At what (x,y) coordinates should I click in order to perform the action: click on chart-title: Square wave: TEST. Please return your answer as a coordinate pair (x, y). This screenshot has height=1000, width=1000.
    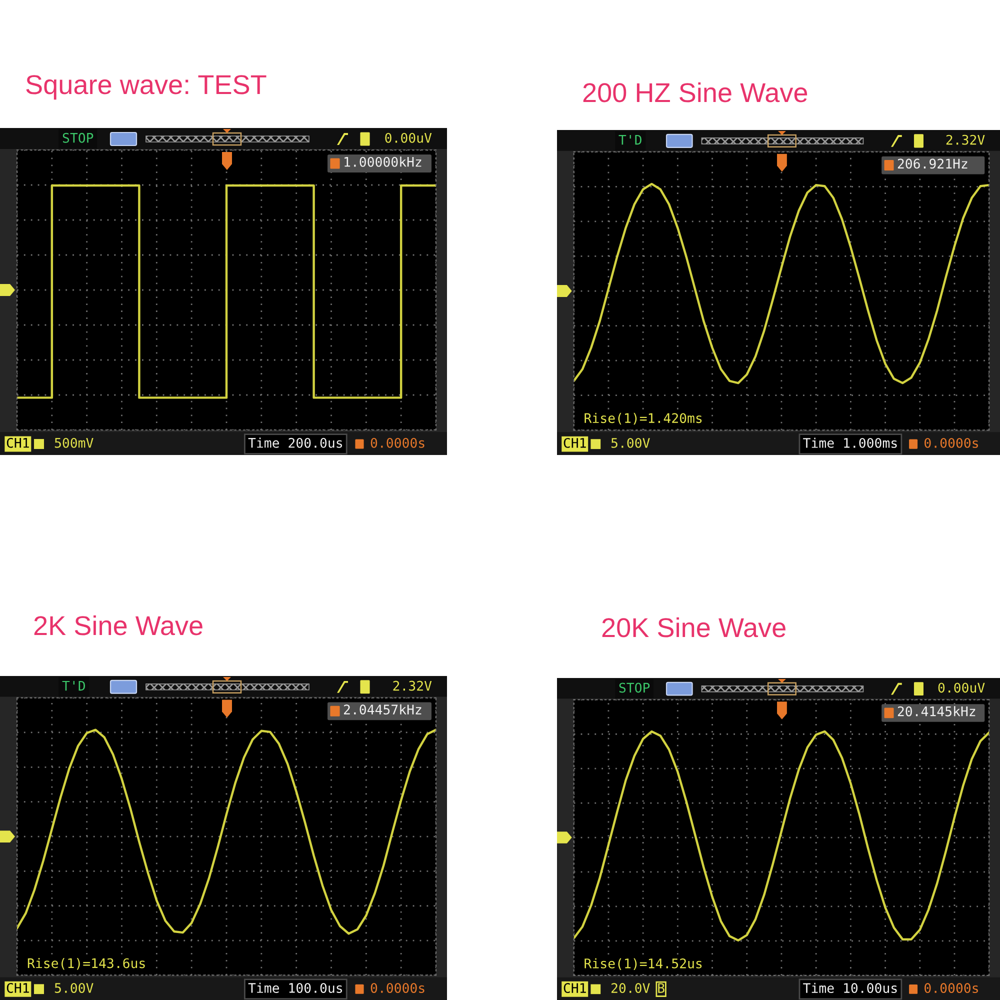
    Looking at the image, I should click on (146, 87).